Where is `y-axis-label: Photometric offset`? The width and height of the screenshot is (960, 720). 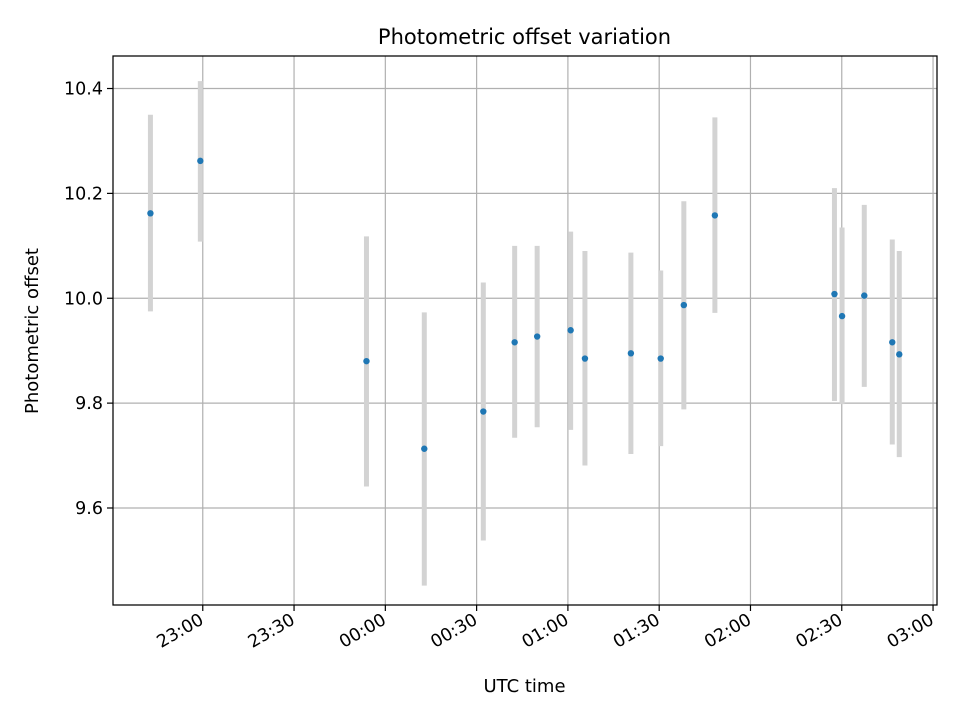 y-axis-label: Photometric offset is located at coordinates (32, 331).